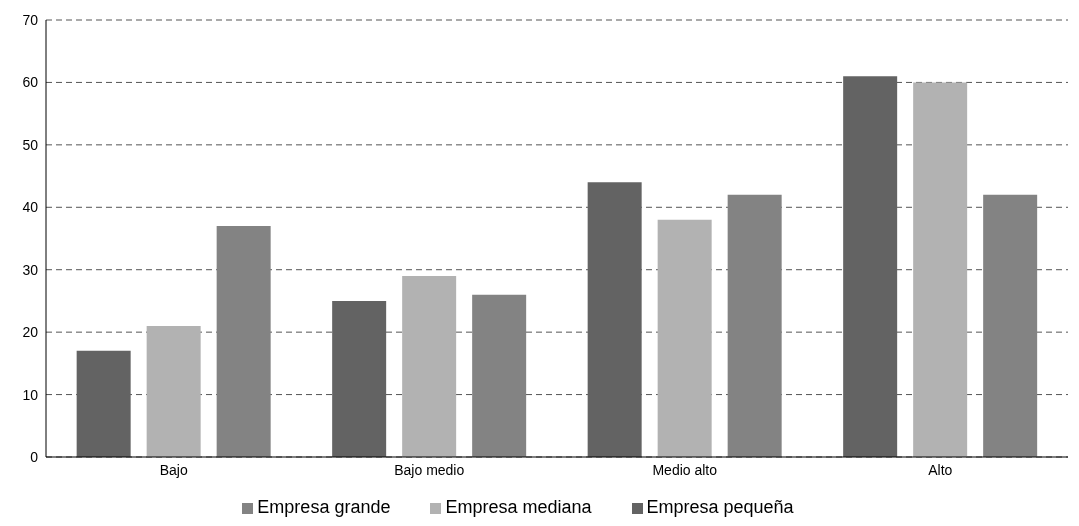  I want to click on y-tick-label: 0, so click(34, 456).